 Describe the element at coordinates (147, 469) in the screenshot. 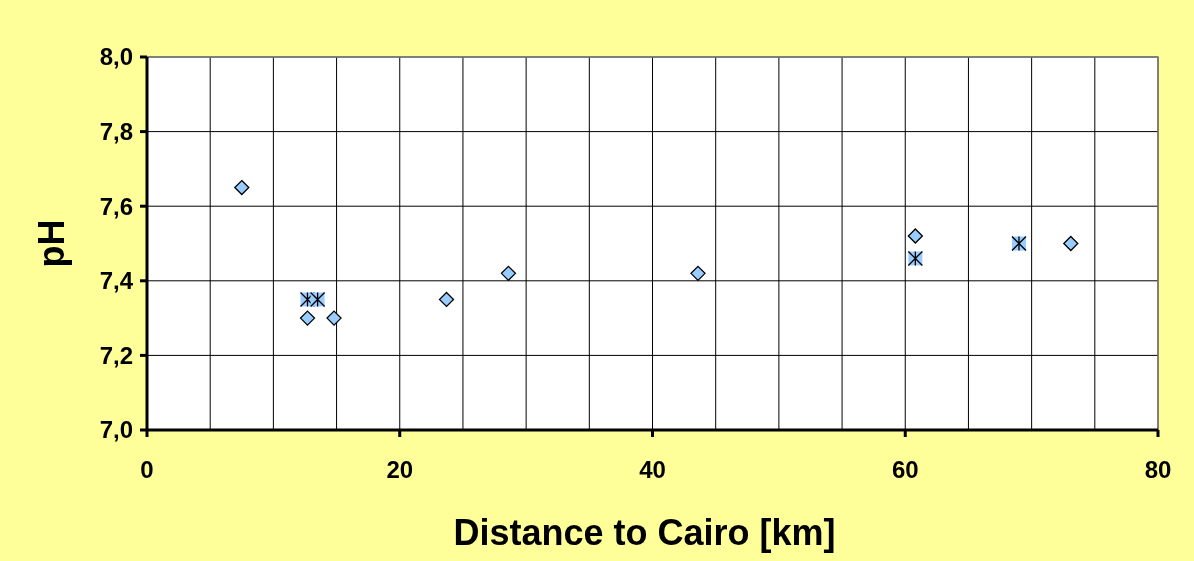

I see `x-tick-label: 0` at that location.